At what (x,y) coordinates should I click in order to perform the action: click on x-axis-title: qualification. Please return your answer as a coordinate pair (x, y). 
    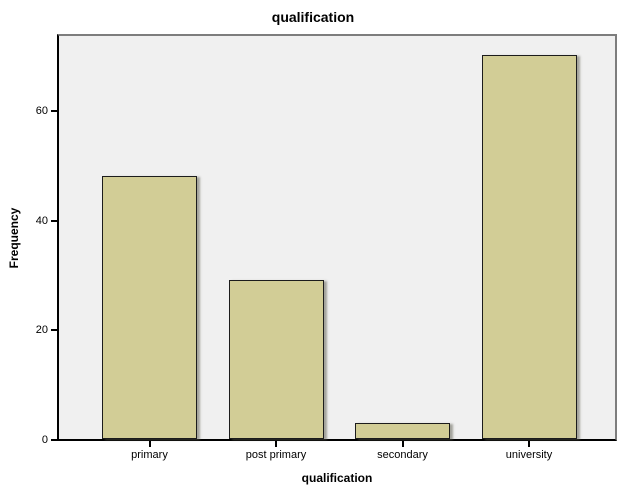
    Looking at the image, I should click on (337, 478).